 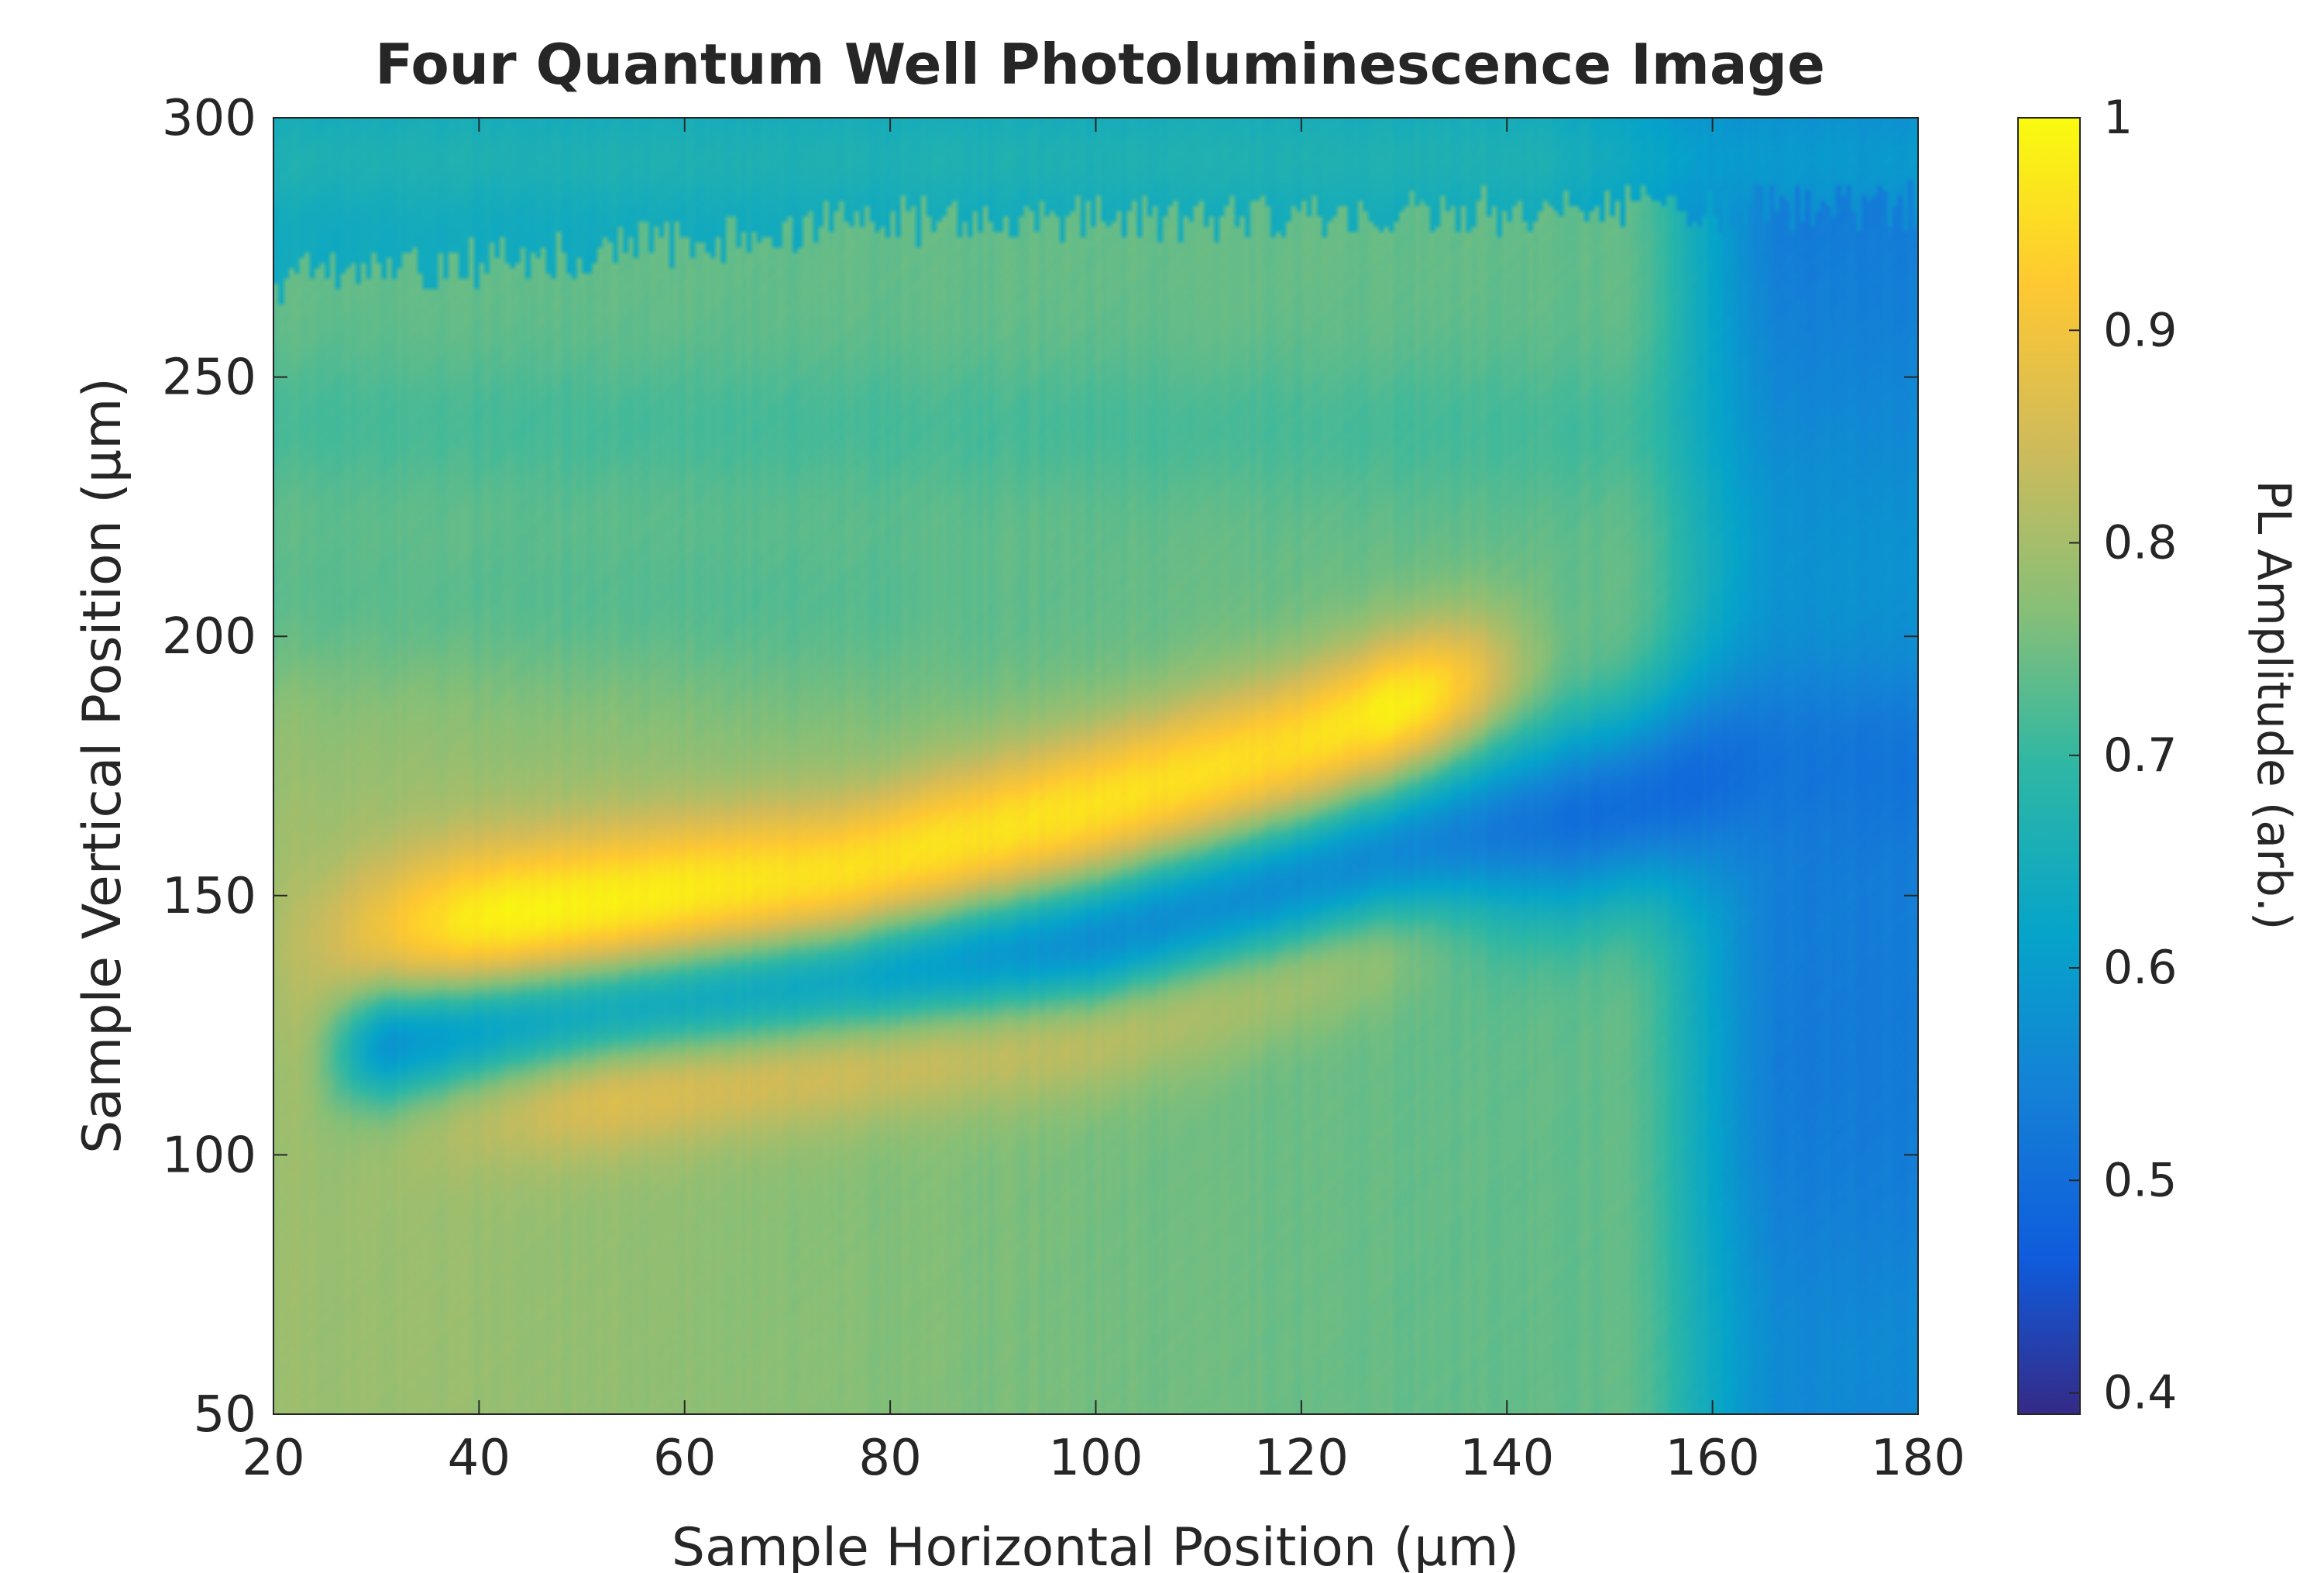 I want to click on colorbar-tick-label: 1, so click(x=2118, y=118).